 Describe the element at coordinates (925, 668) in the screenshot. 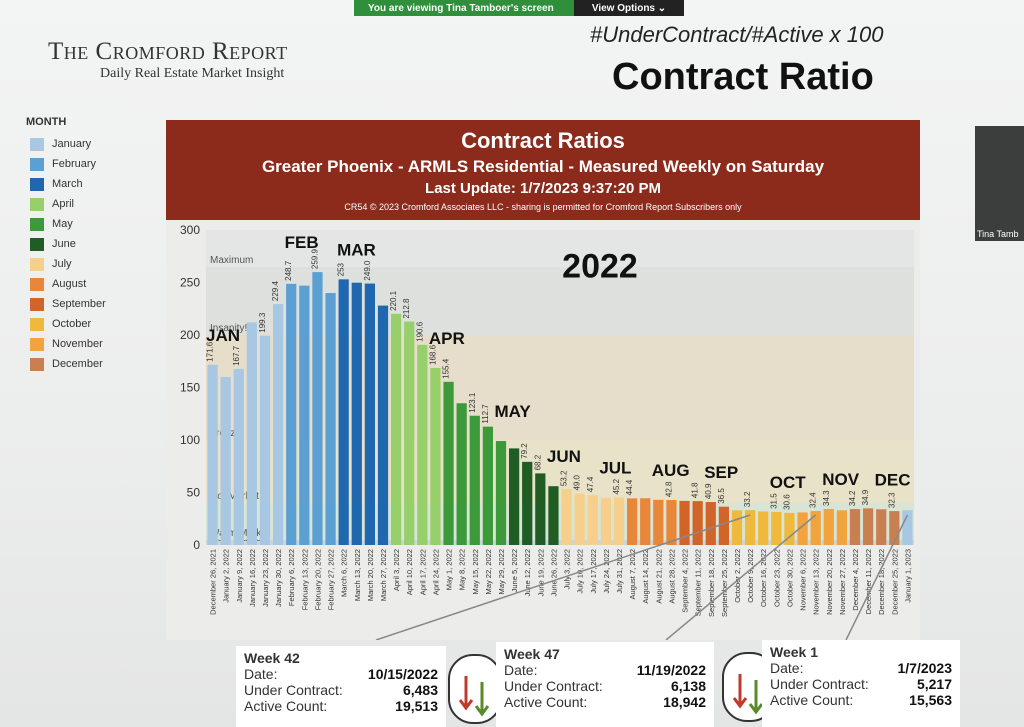

I see `week-date: 1/7/2023` at that location.